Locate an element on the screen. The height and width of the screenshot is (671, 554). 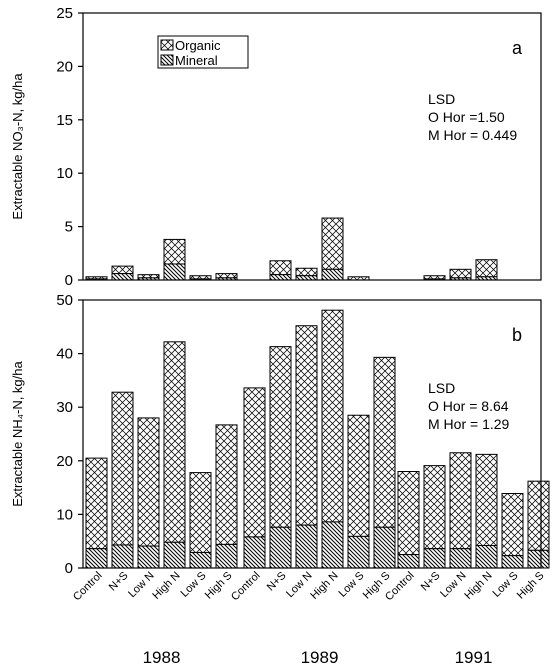
year-label: 1991 is located at coordinates (474, 657).